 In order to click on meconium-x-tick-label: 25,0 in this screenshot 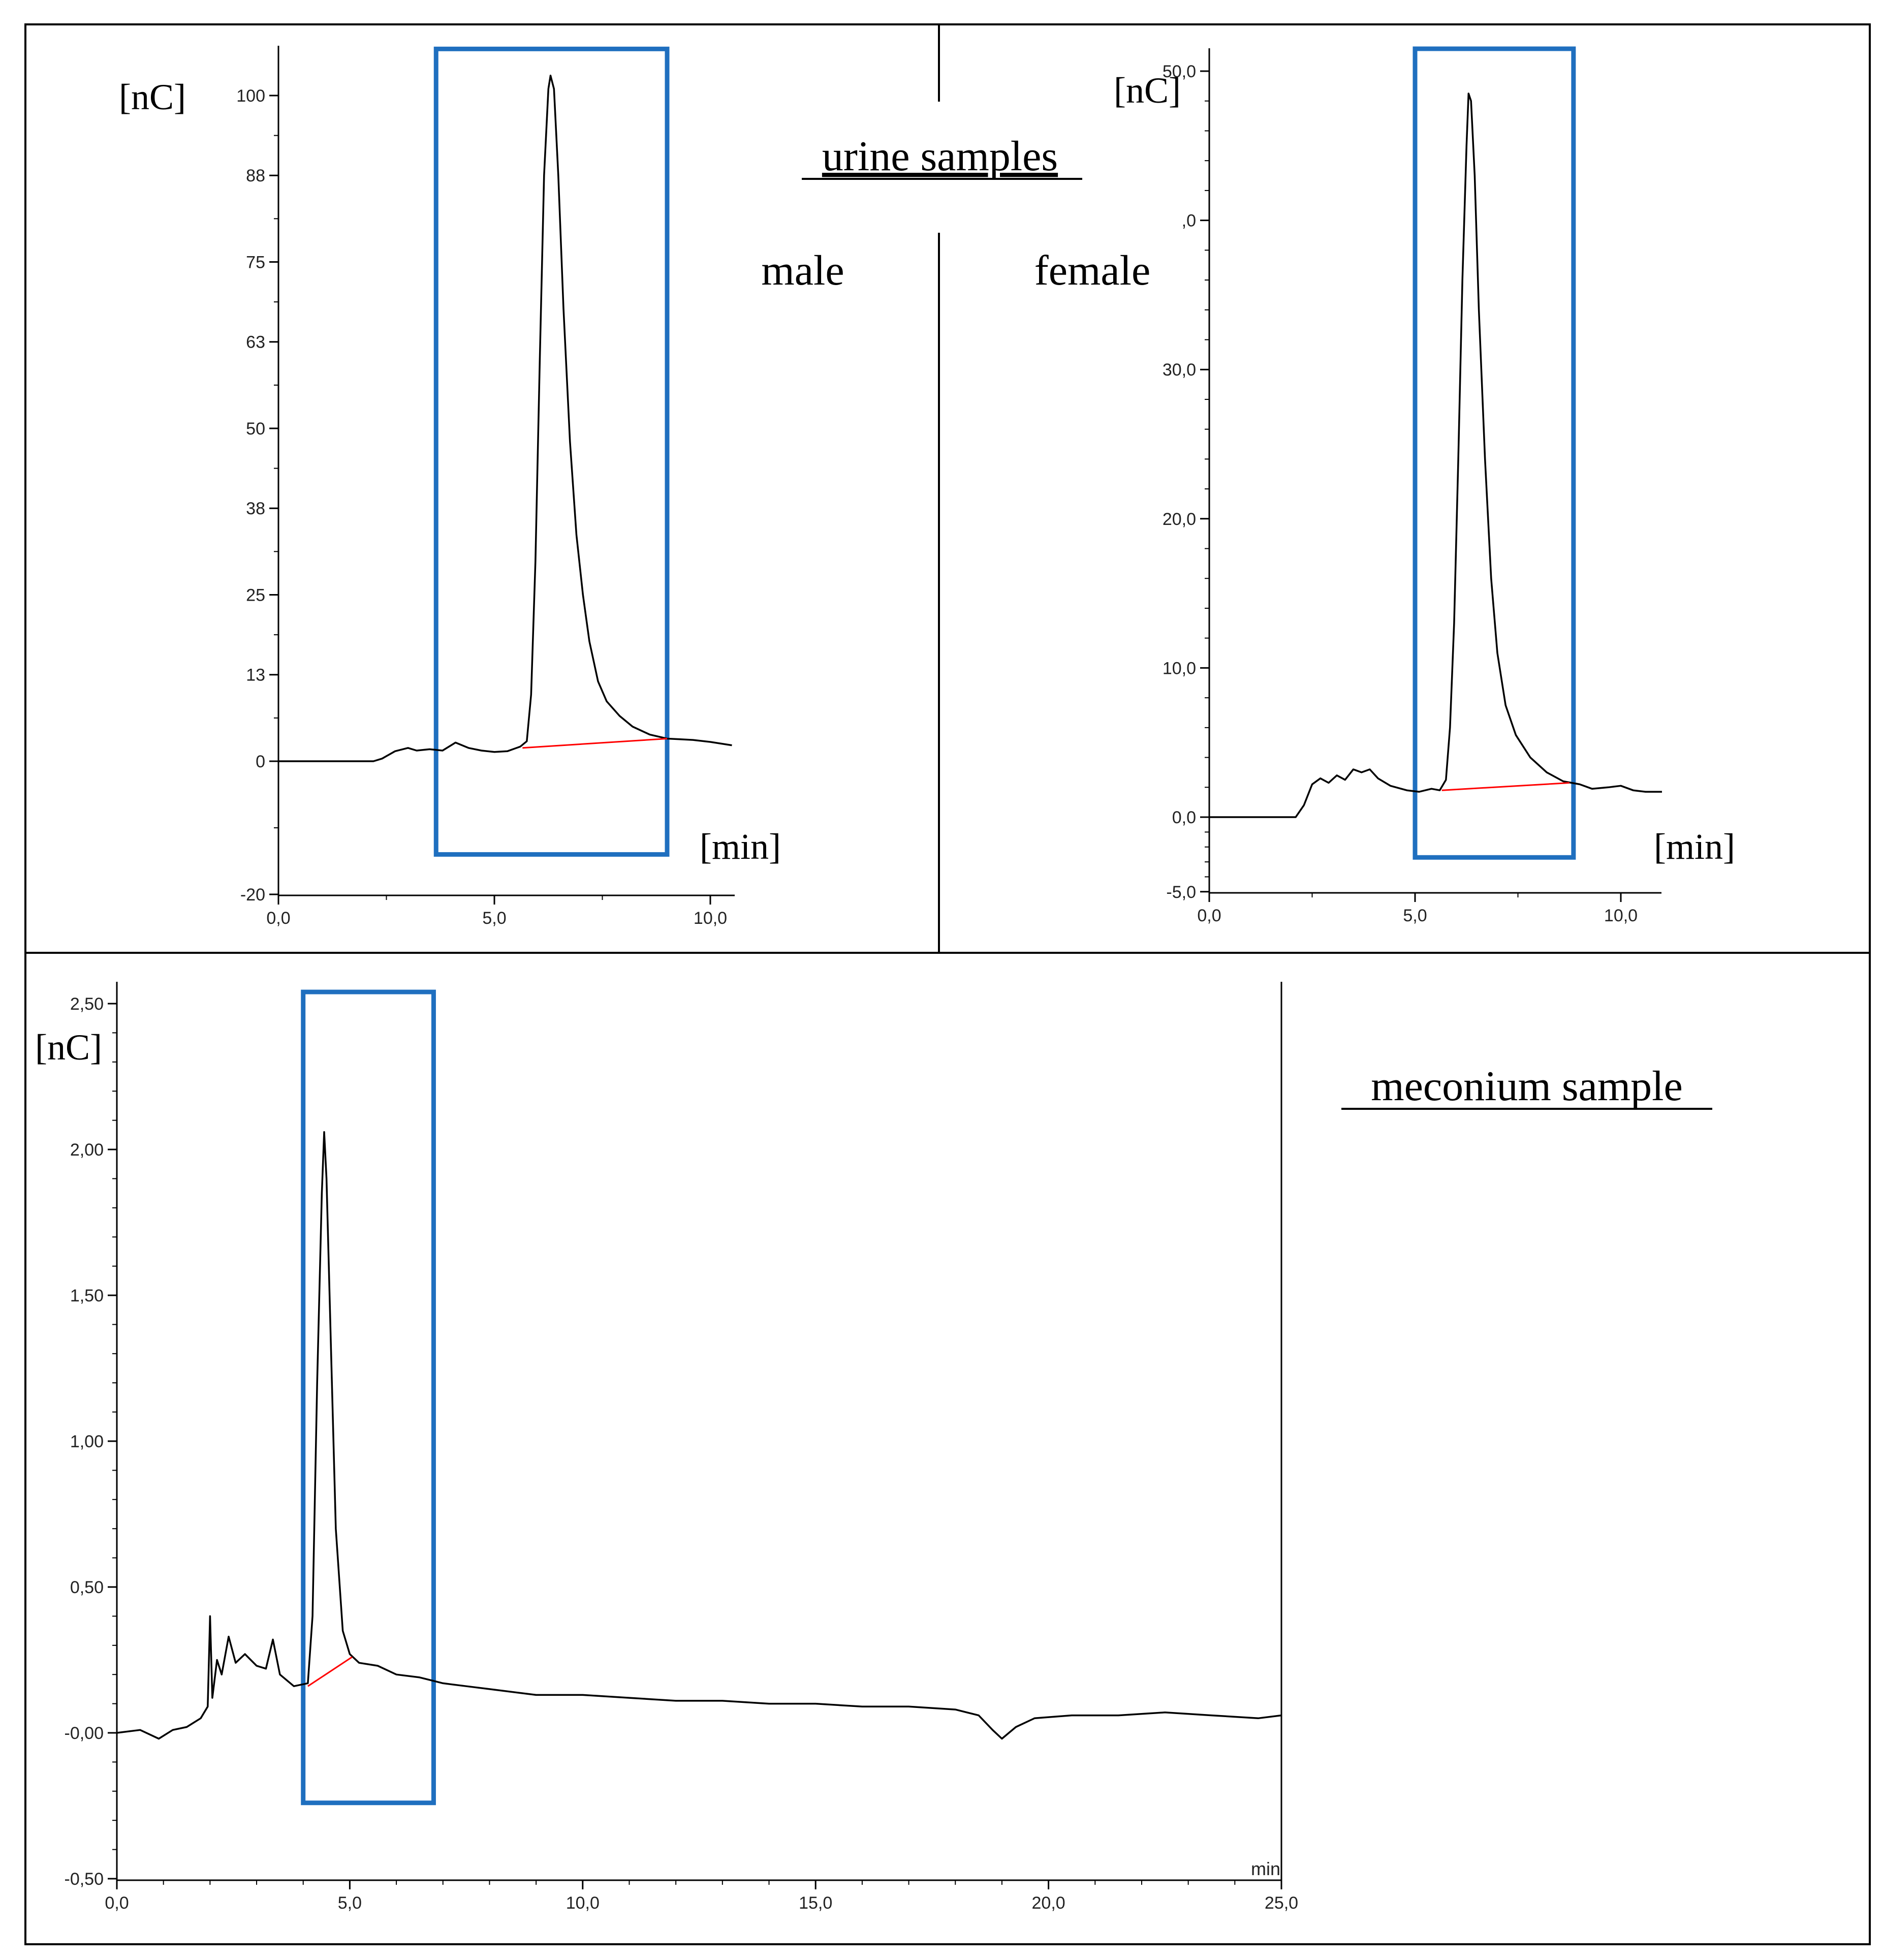, I will do `click(1281, 1903)`.